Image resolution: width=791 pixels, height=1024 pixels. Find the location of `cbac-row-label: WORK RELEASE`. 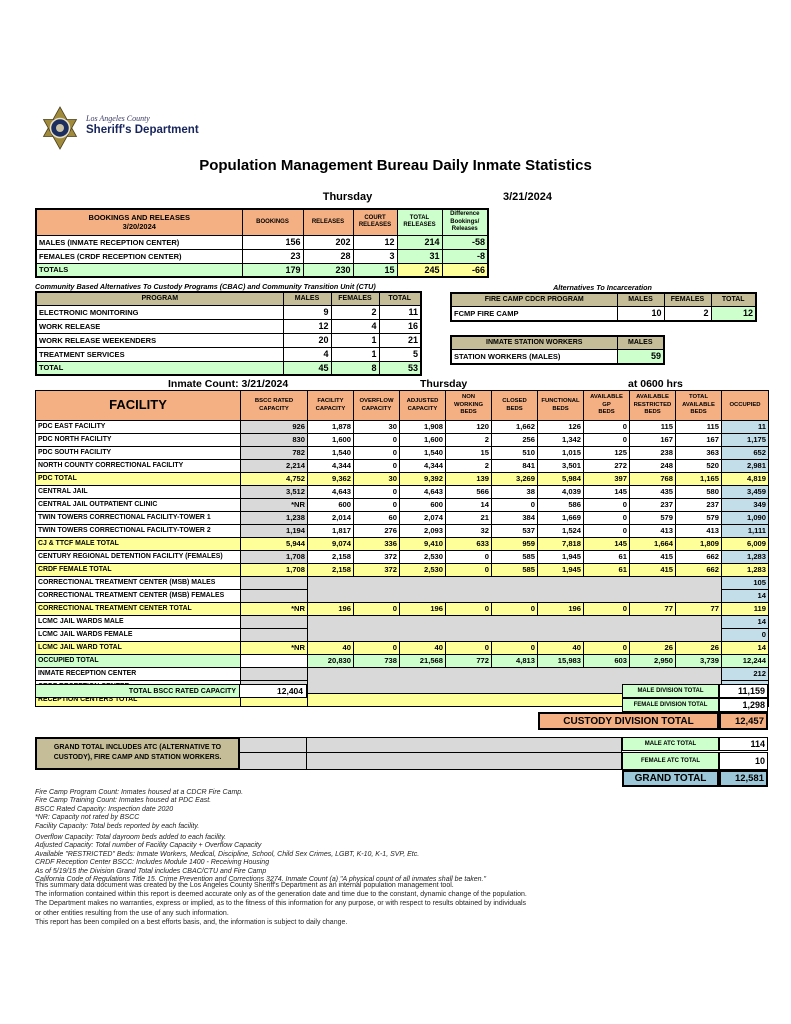

cbac-row-label: WORK RELEASE is located at coordinates (159, 326).